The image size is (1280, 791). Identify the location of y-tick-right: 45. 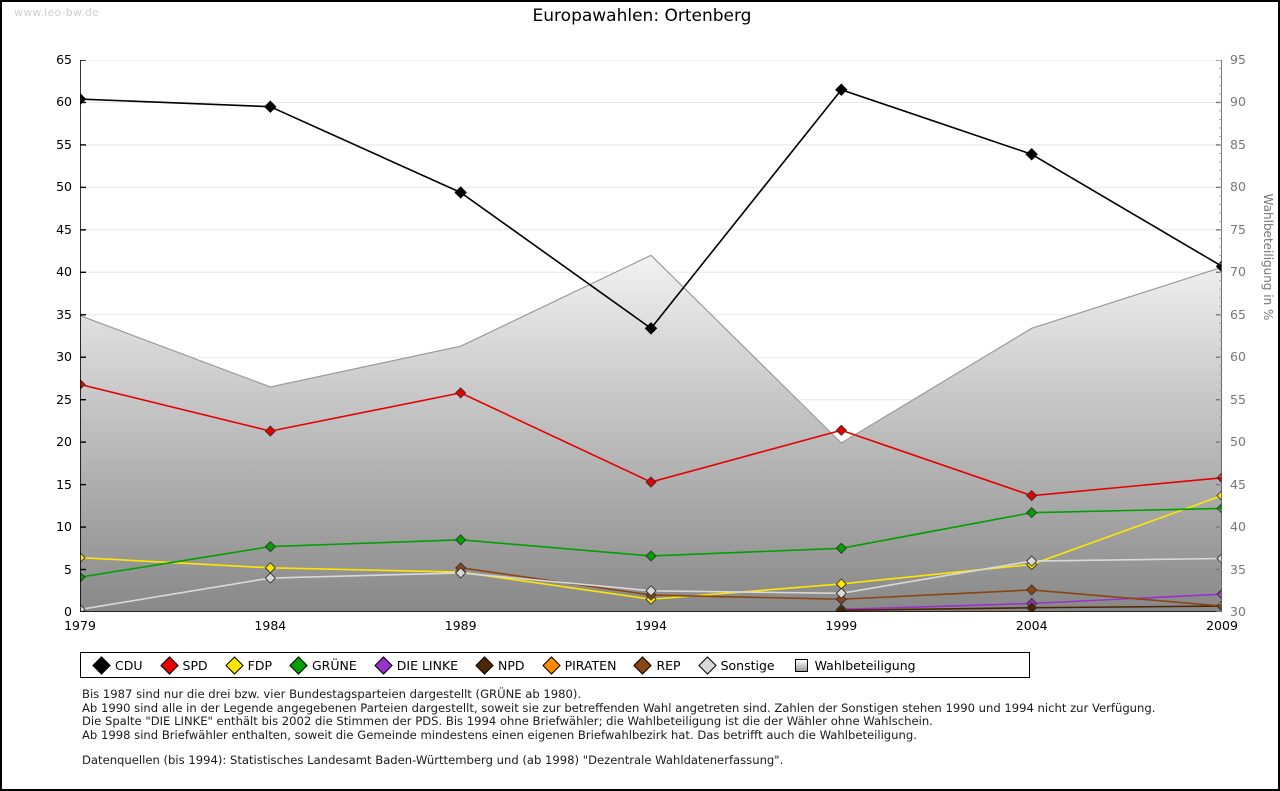
(1238, 484).